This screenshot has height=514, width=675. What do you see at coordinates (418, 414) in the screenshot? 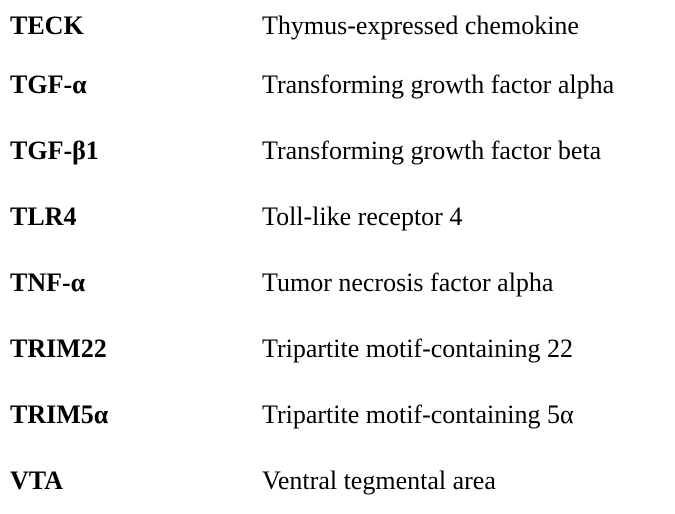
I see `abbreviation-definition: Tripartite motif-containing 5α` at bounding box center [418, 414].